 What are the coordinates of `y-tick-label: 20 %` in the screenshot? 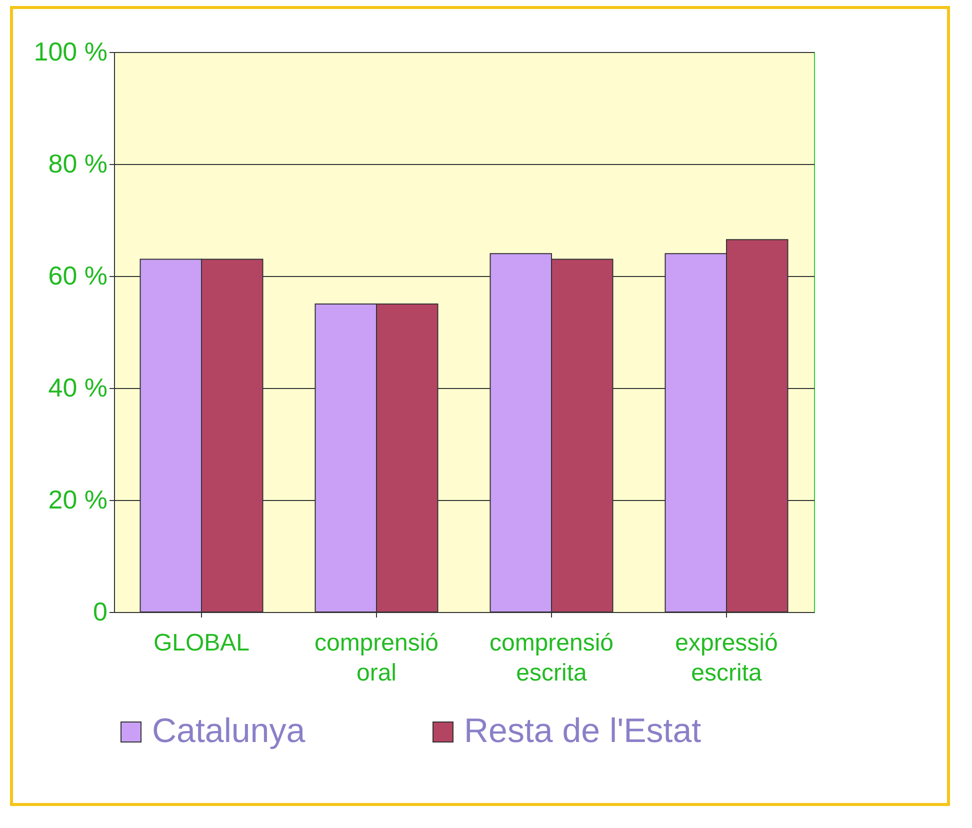 It's located at (78, 499).